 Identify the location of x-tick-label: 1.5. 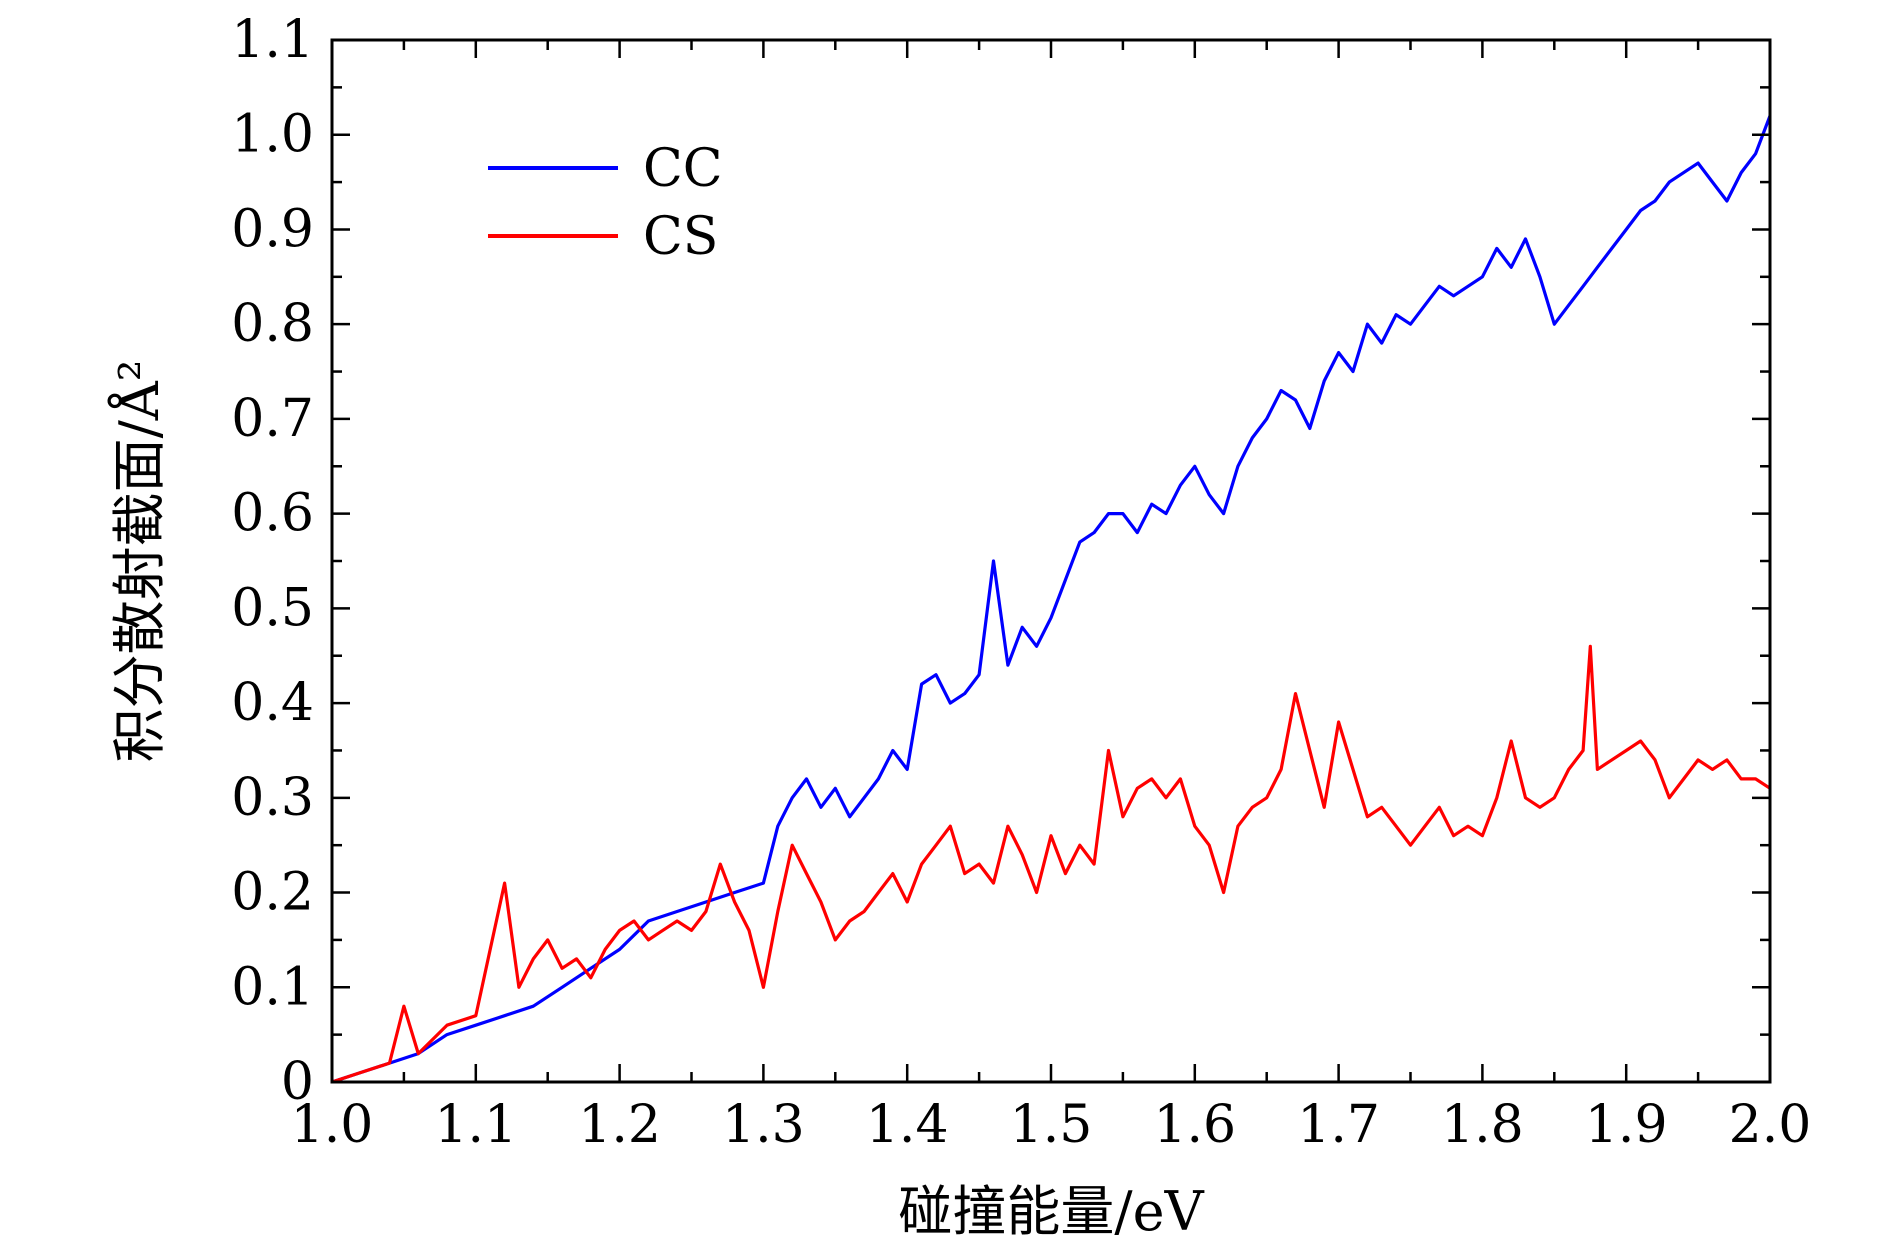
(1051, 1125).